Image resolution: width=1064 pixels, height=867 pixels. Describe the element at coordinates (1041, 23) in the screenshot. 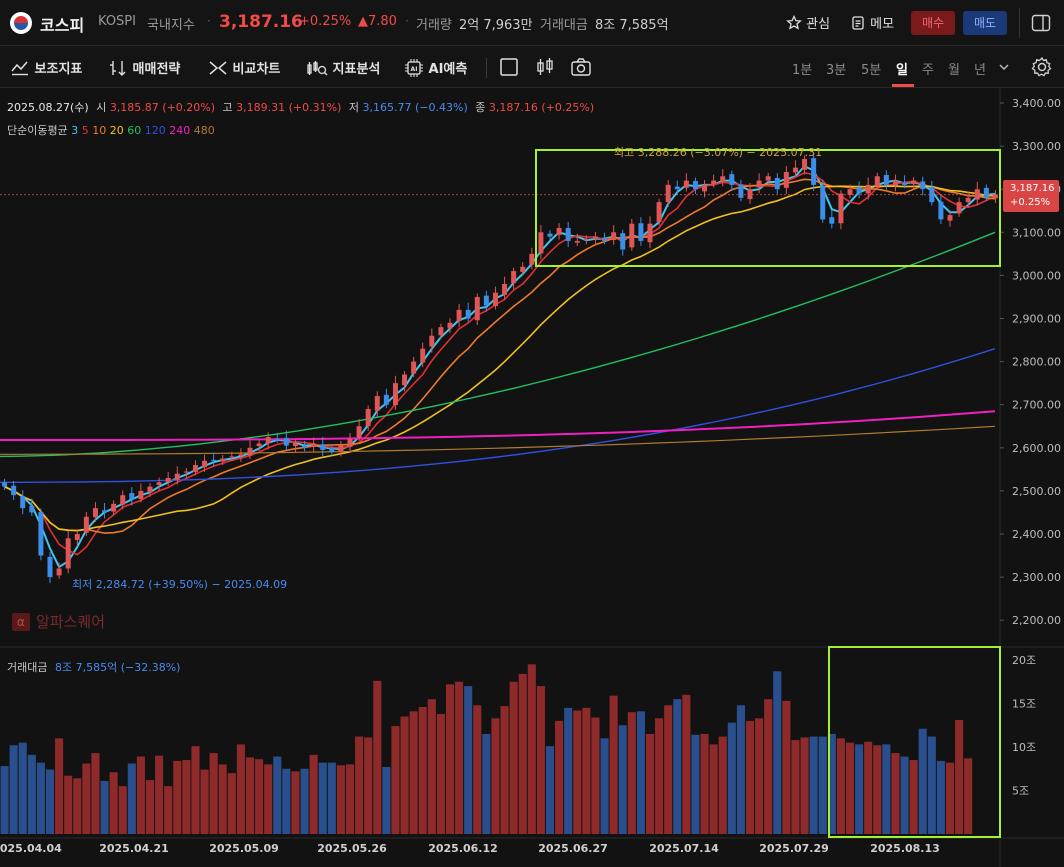

I see `panel-toggle-icon` at that location.